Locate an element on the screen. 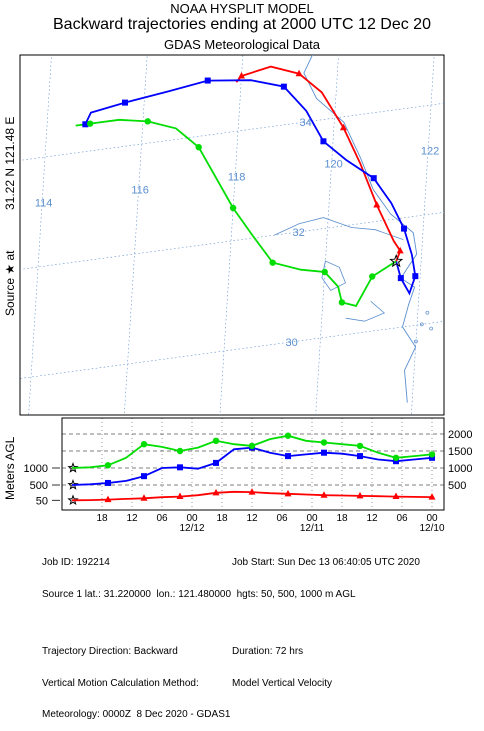 This screenshot has height=731, width=484. meteorology: Meteorology: 0000Z 8 Dec 2020 - GDAS1 is located at coordinates (136, 714).